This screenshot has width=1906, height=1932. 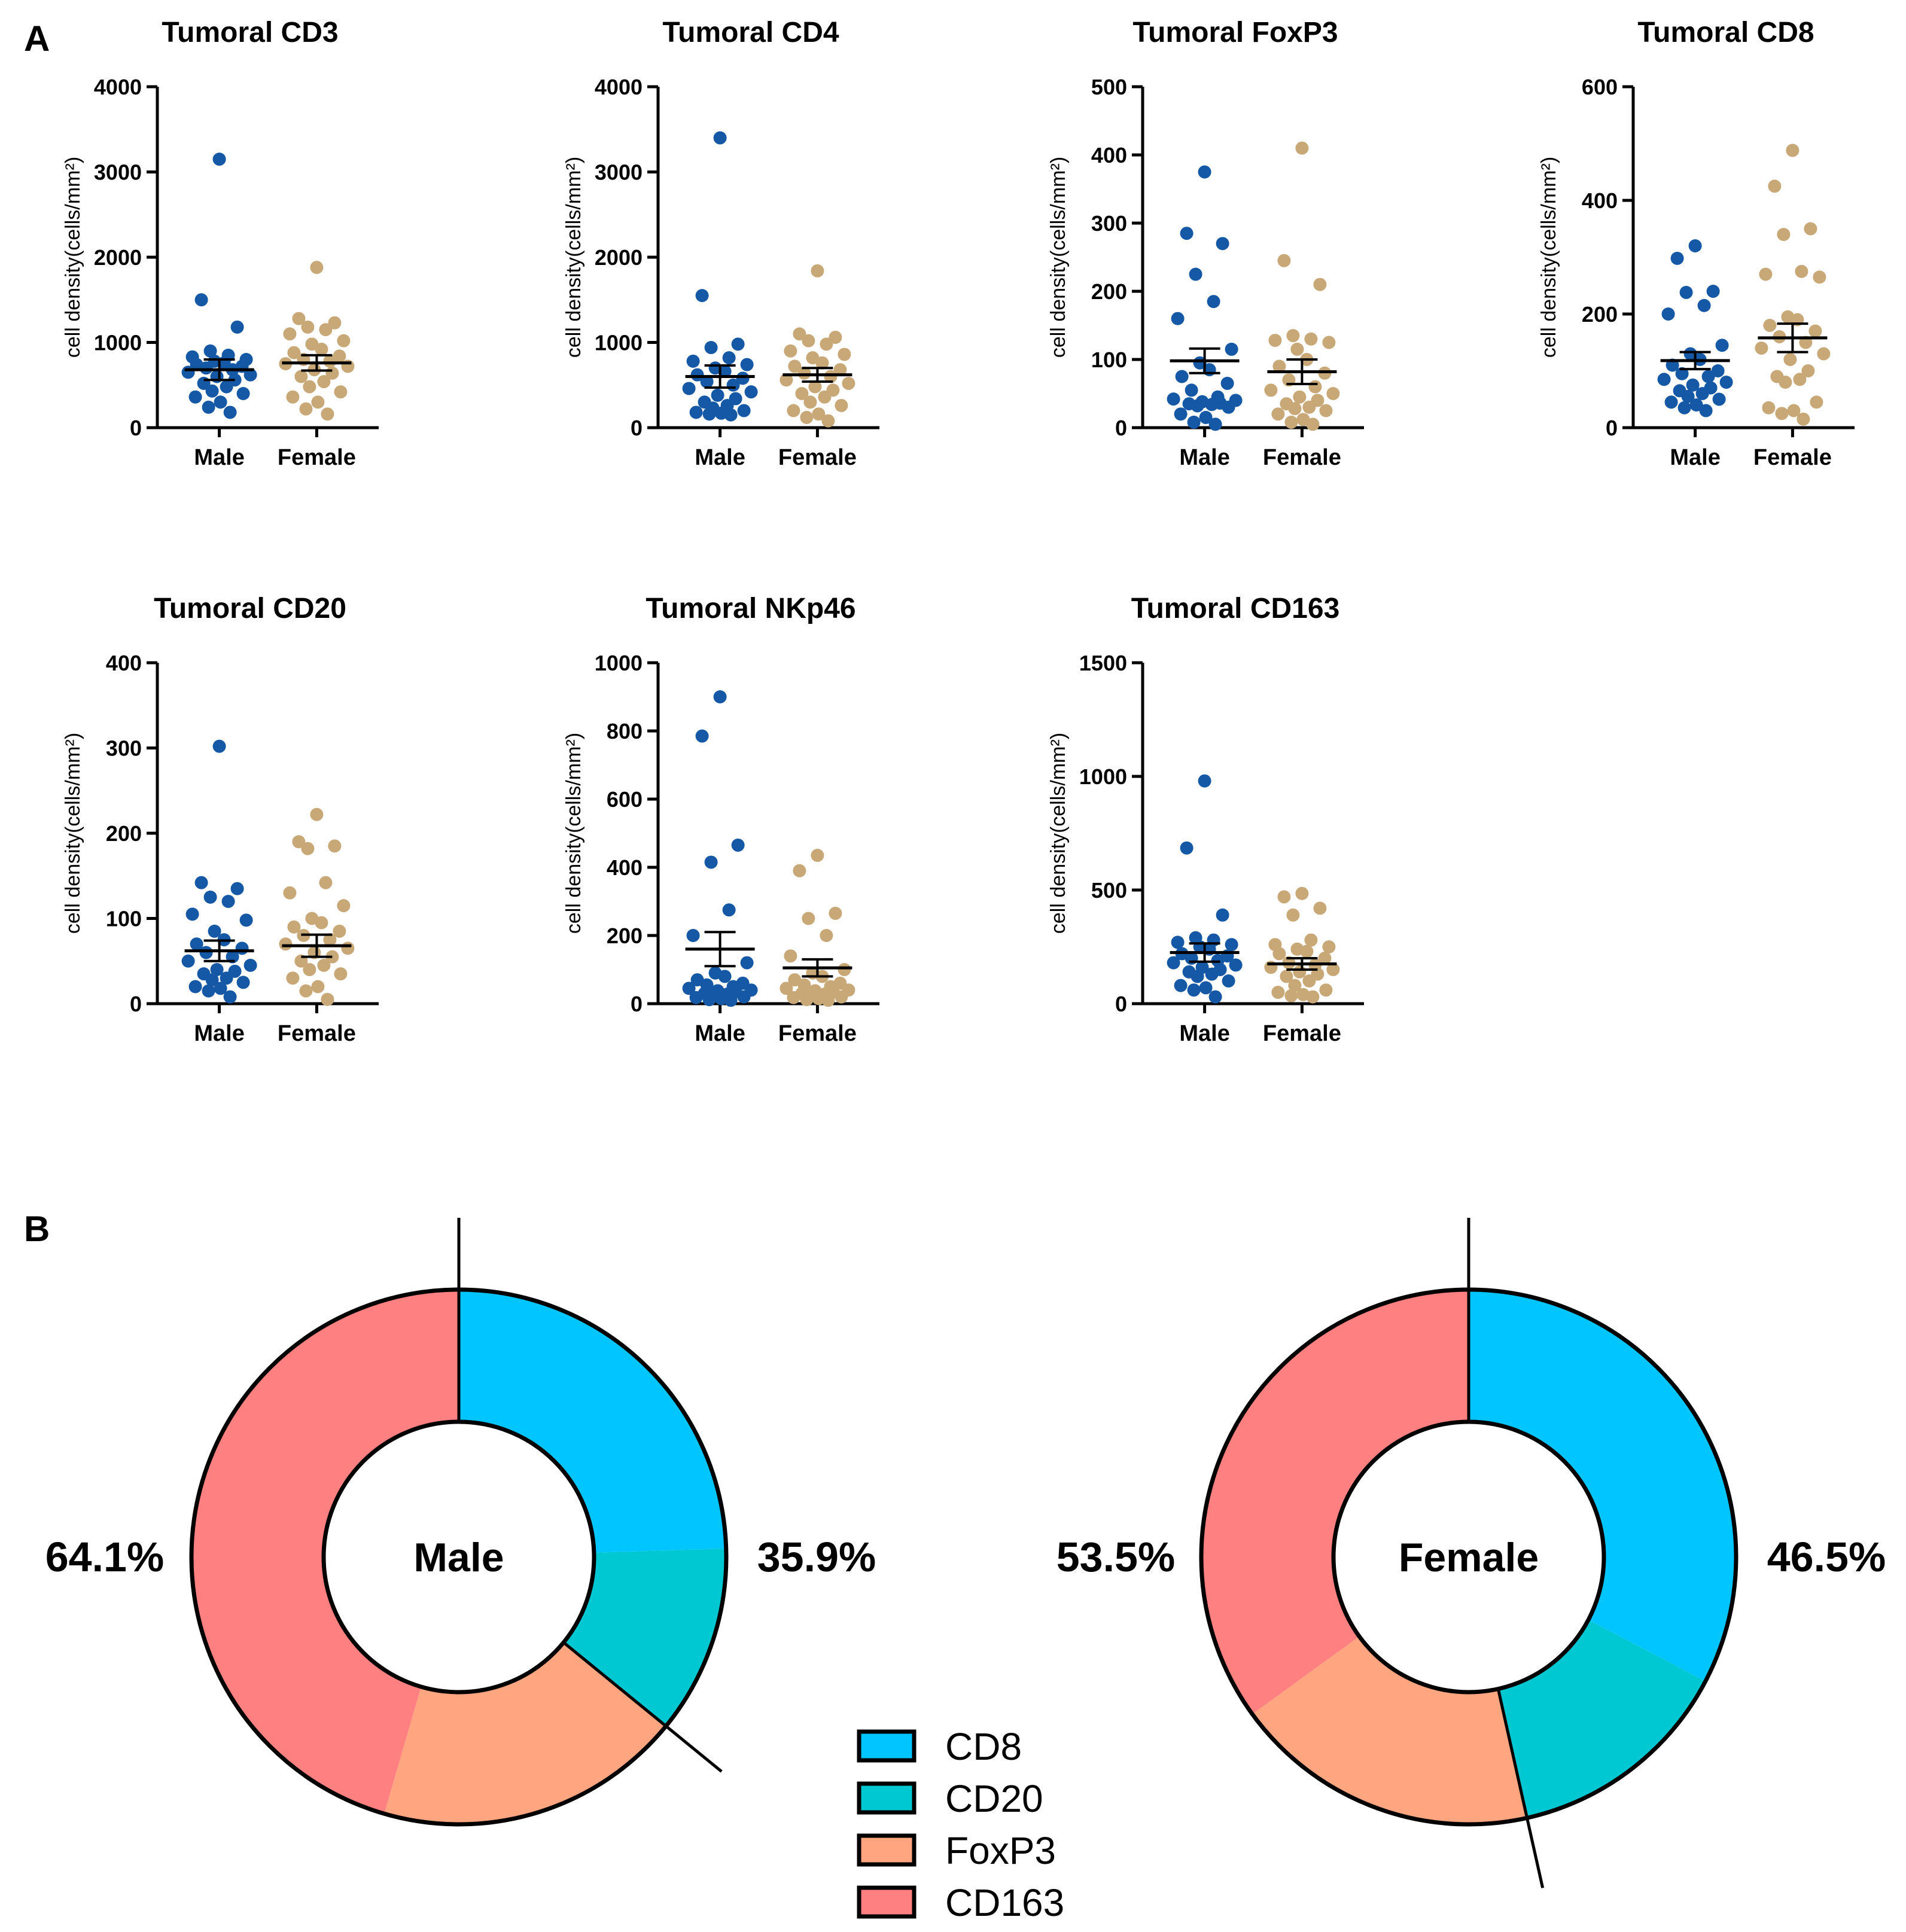 I want to click on y-tick-label: 400, so click(x=124, y=663).